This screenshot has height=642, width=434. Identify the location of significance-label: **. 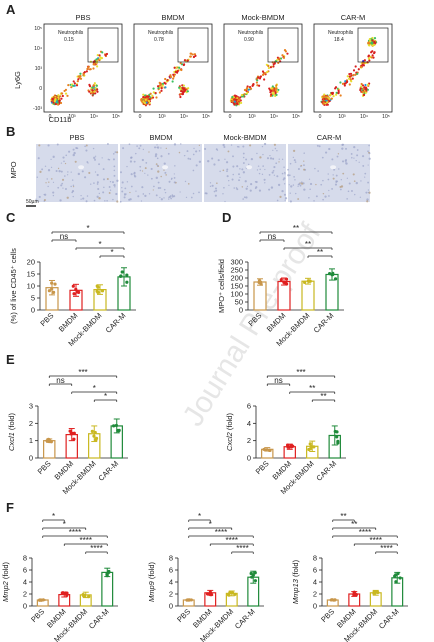
(343, 516).